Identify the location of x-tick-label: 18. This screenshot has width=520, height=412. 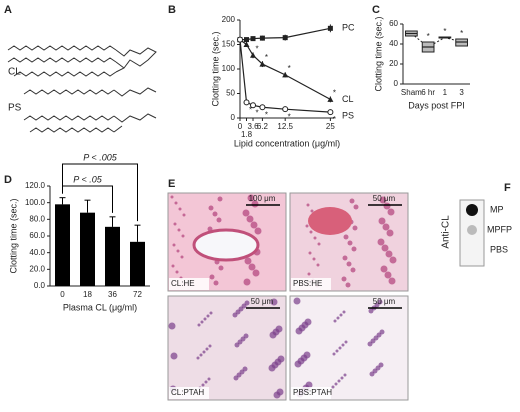
(87, 294).